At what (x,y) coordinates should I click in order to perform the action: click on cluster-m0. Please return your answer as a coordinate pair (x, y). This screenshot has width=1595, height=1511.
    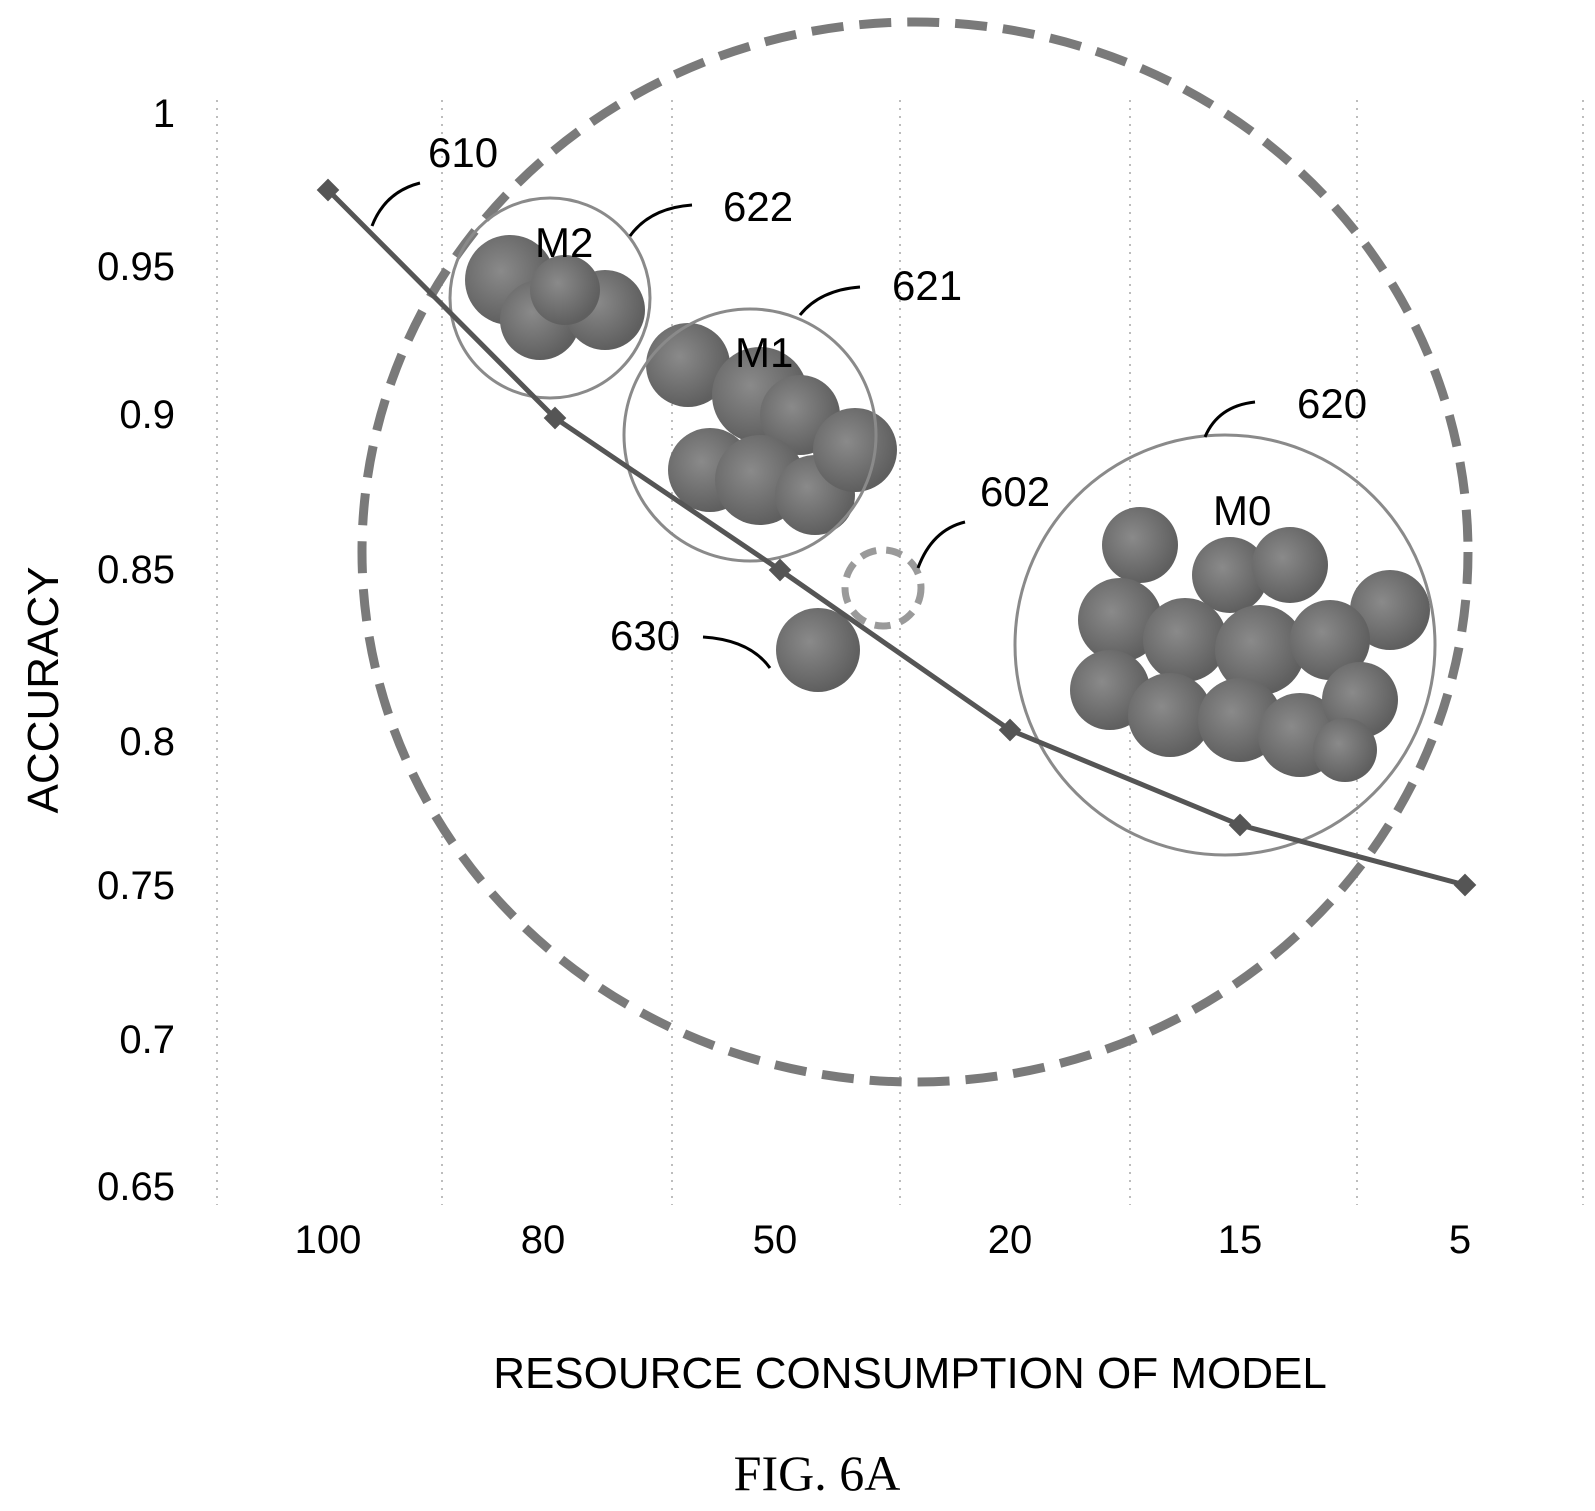
    Looking at the image, I should click on (1250, 644).